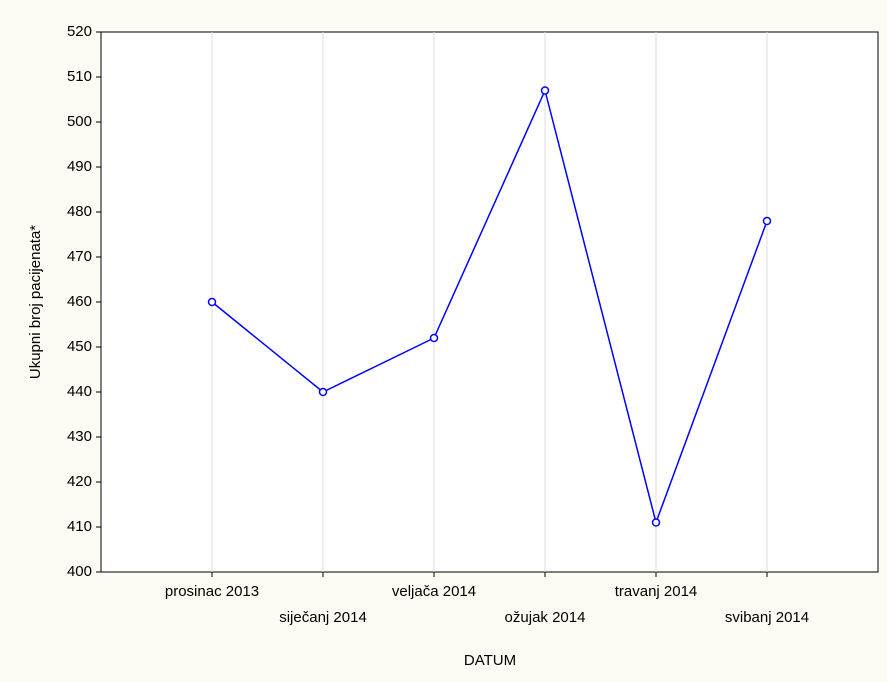  I want to click on y-tick-label: 460, so click(79, 301).